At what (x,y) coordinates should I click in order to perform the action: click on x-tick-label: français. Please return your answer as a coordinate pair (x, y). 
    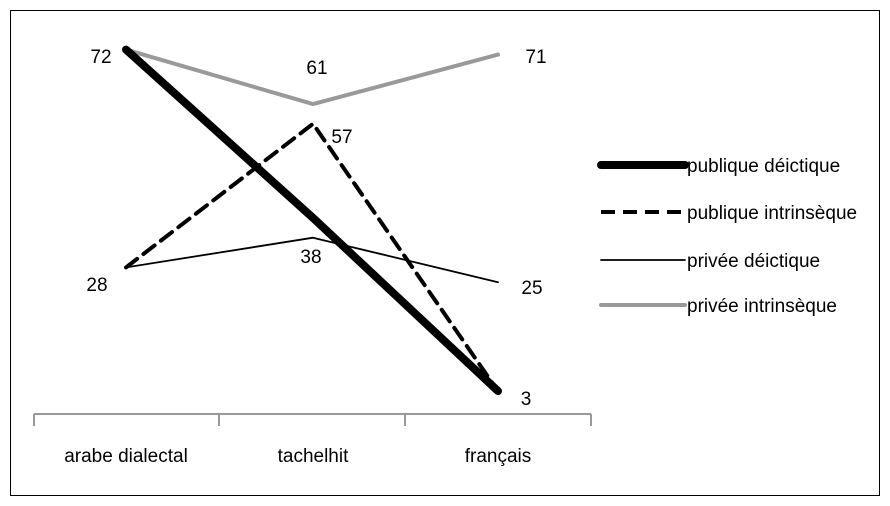
    Looking at the image, I should click on (498, 456).